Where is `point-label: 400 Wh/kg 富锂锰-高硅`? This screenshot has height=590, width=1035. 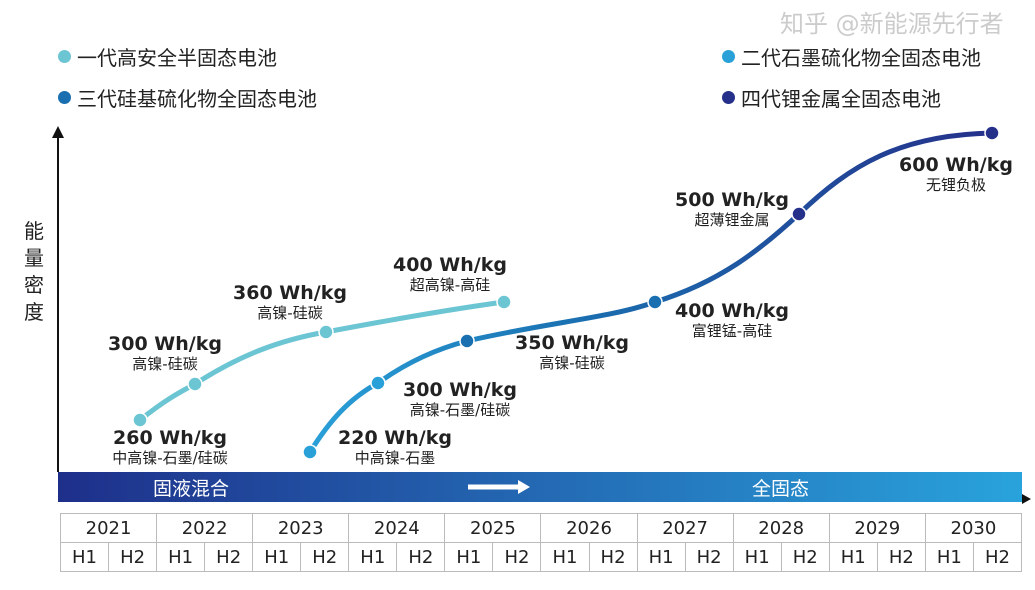 point-label: 400 Wh/kg 富锂锰-高硅 is located at coordinates (732, 320).